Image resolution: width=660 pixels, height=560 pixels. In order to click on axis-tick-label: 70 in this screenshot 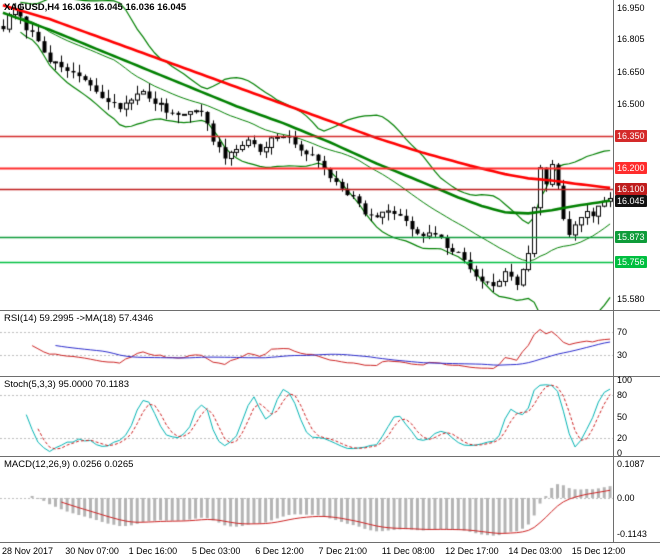, I will do `click(622, 331)`.